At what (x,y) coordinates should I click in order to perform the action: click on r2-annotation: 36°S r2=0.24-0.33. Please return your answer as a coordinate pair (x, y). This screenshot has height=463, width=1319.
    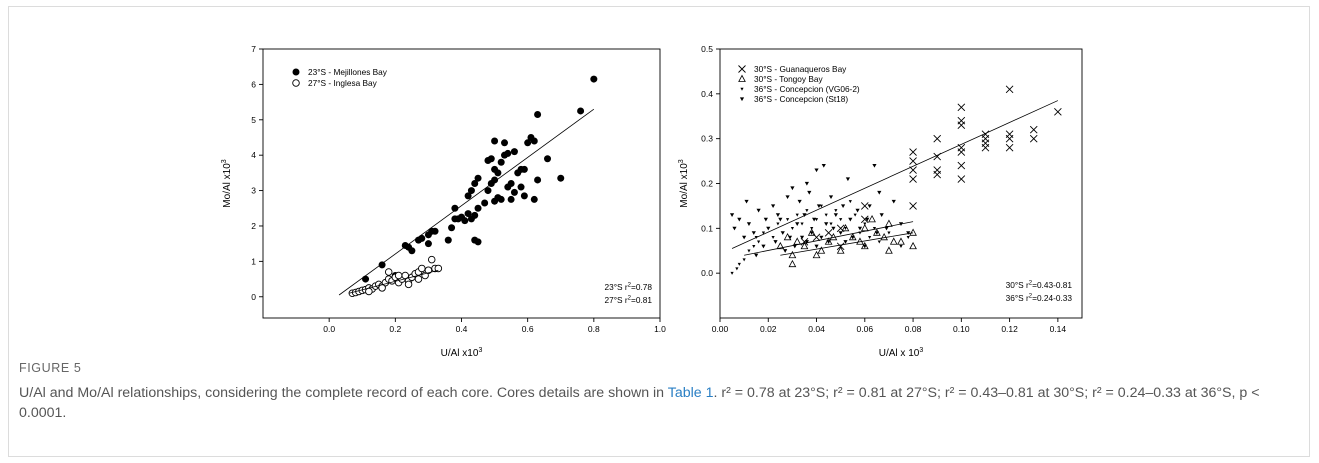
    Looking at the image, I should click on (1039, 298).